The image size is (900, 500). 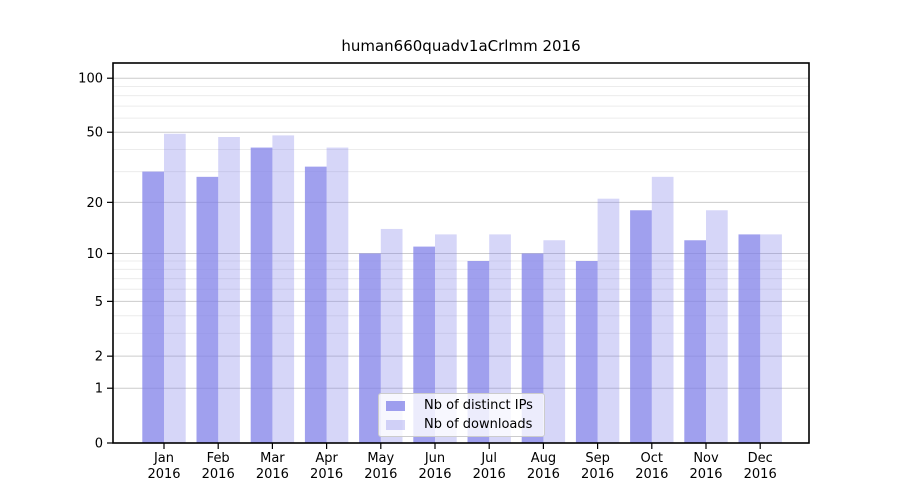 What do you see at coordinates (641, 326) in the screenshot?
I see `bar-oct-distinct-ips` at bounding box center [641, 326].